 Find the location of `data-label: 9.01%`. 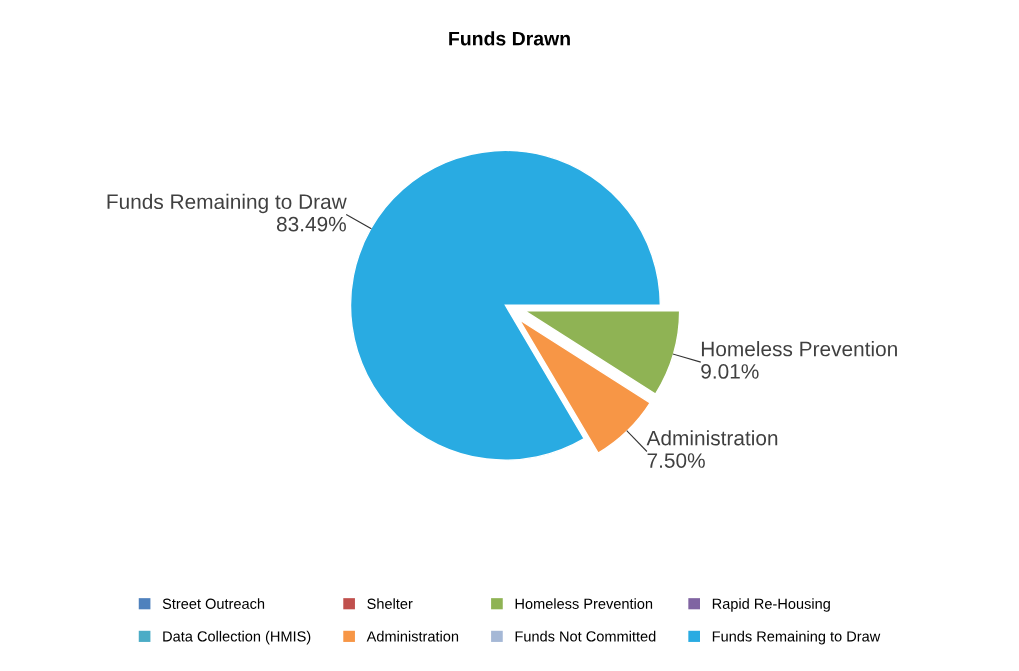

data-label: 9.01% is located at coordinates (730, 371).